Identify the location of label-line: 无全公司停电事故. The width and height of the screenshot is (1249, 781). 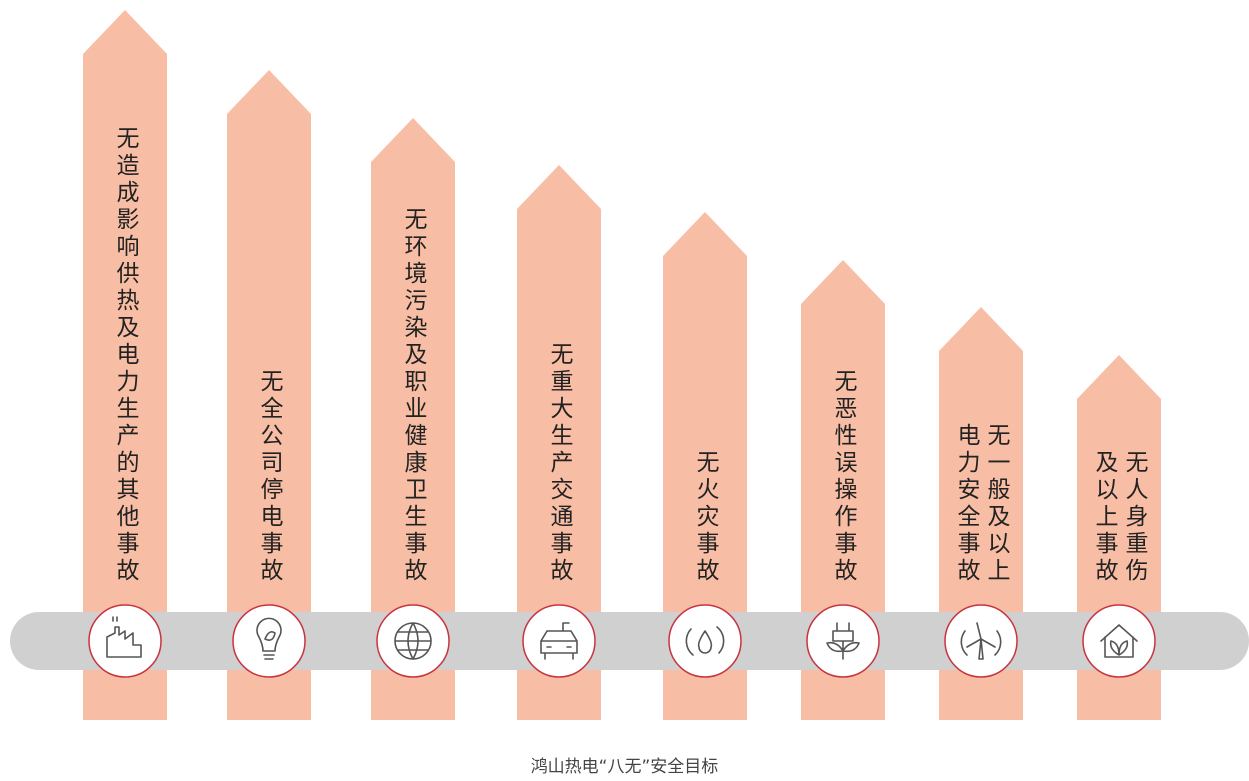
(269, 477).